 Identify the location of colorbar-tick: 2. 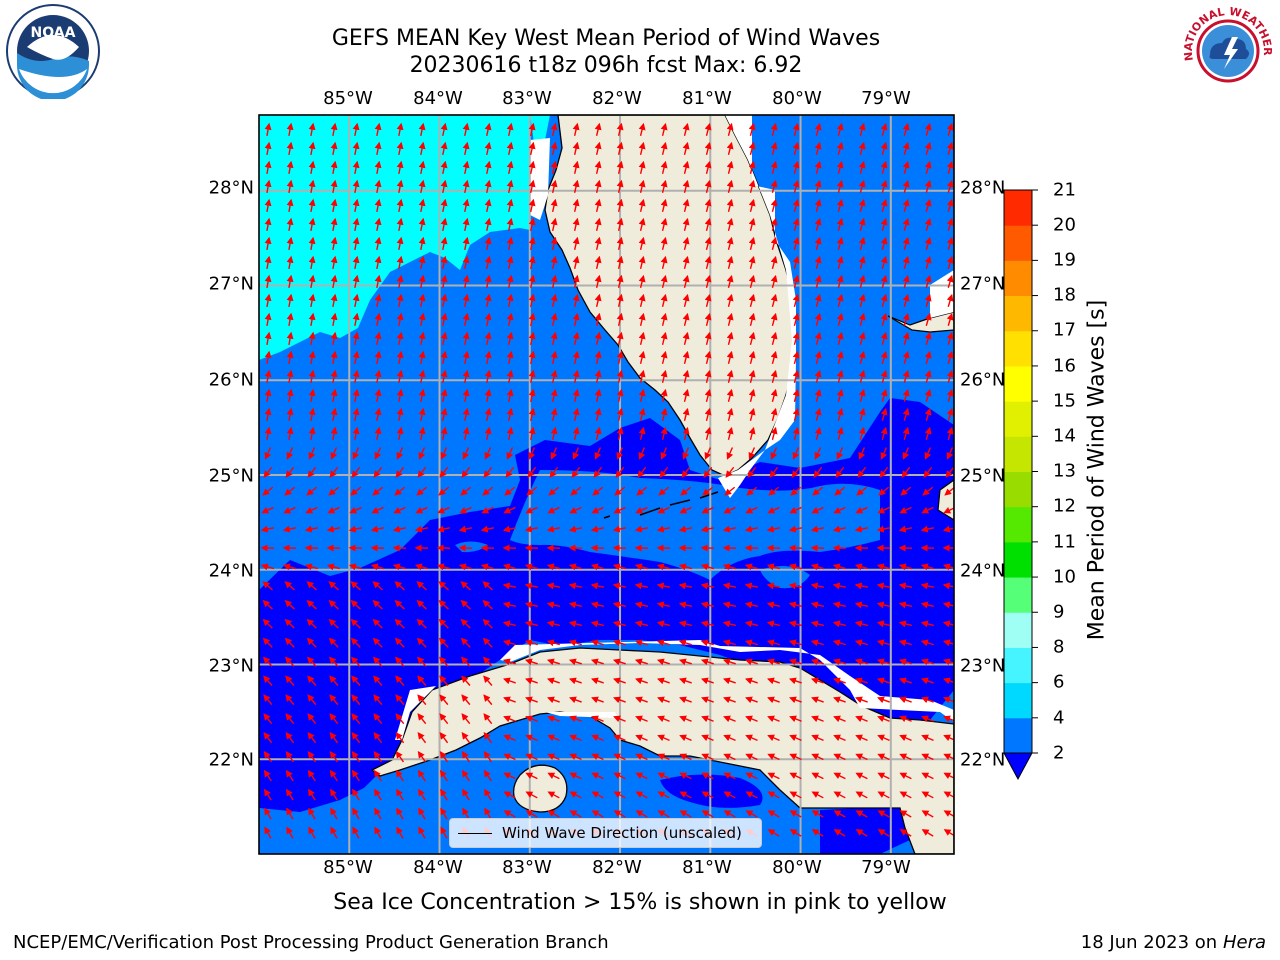
(1059, 753).